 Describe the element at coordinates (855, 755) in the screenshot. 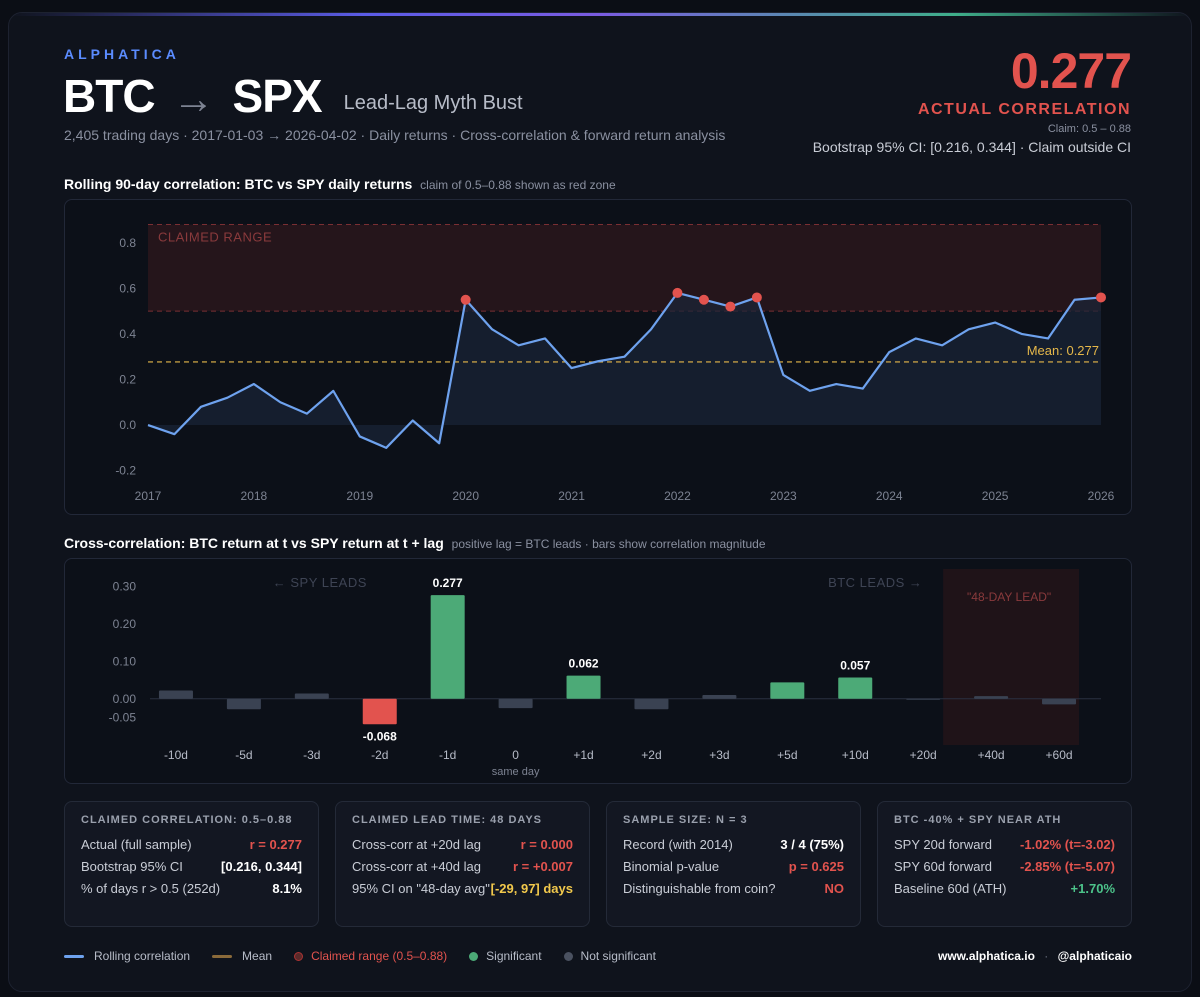

I see `lag-label: +10d` at that location.